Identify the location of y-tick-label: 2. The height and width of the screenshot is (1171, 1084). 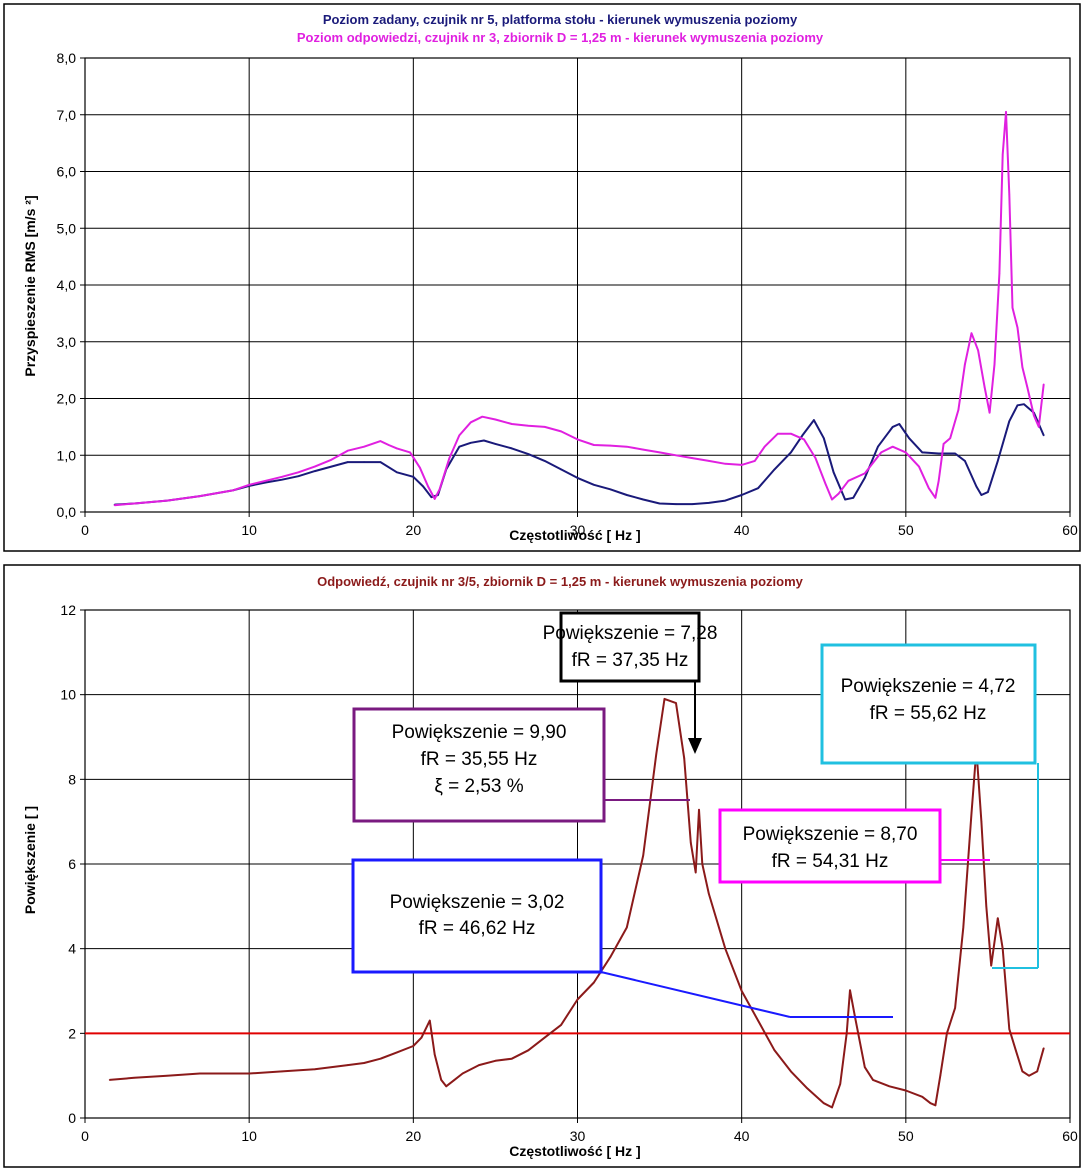
(72, 1033).